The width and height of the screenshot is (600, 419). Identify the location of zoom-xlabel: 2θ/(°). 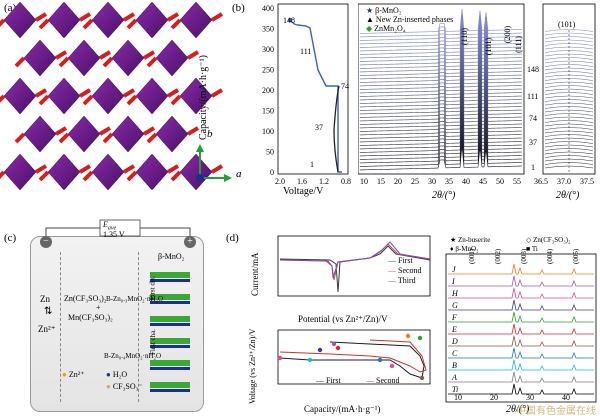
(568, 195).